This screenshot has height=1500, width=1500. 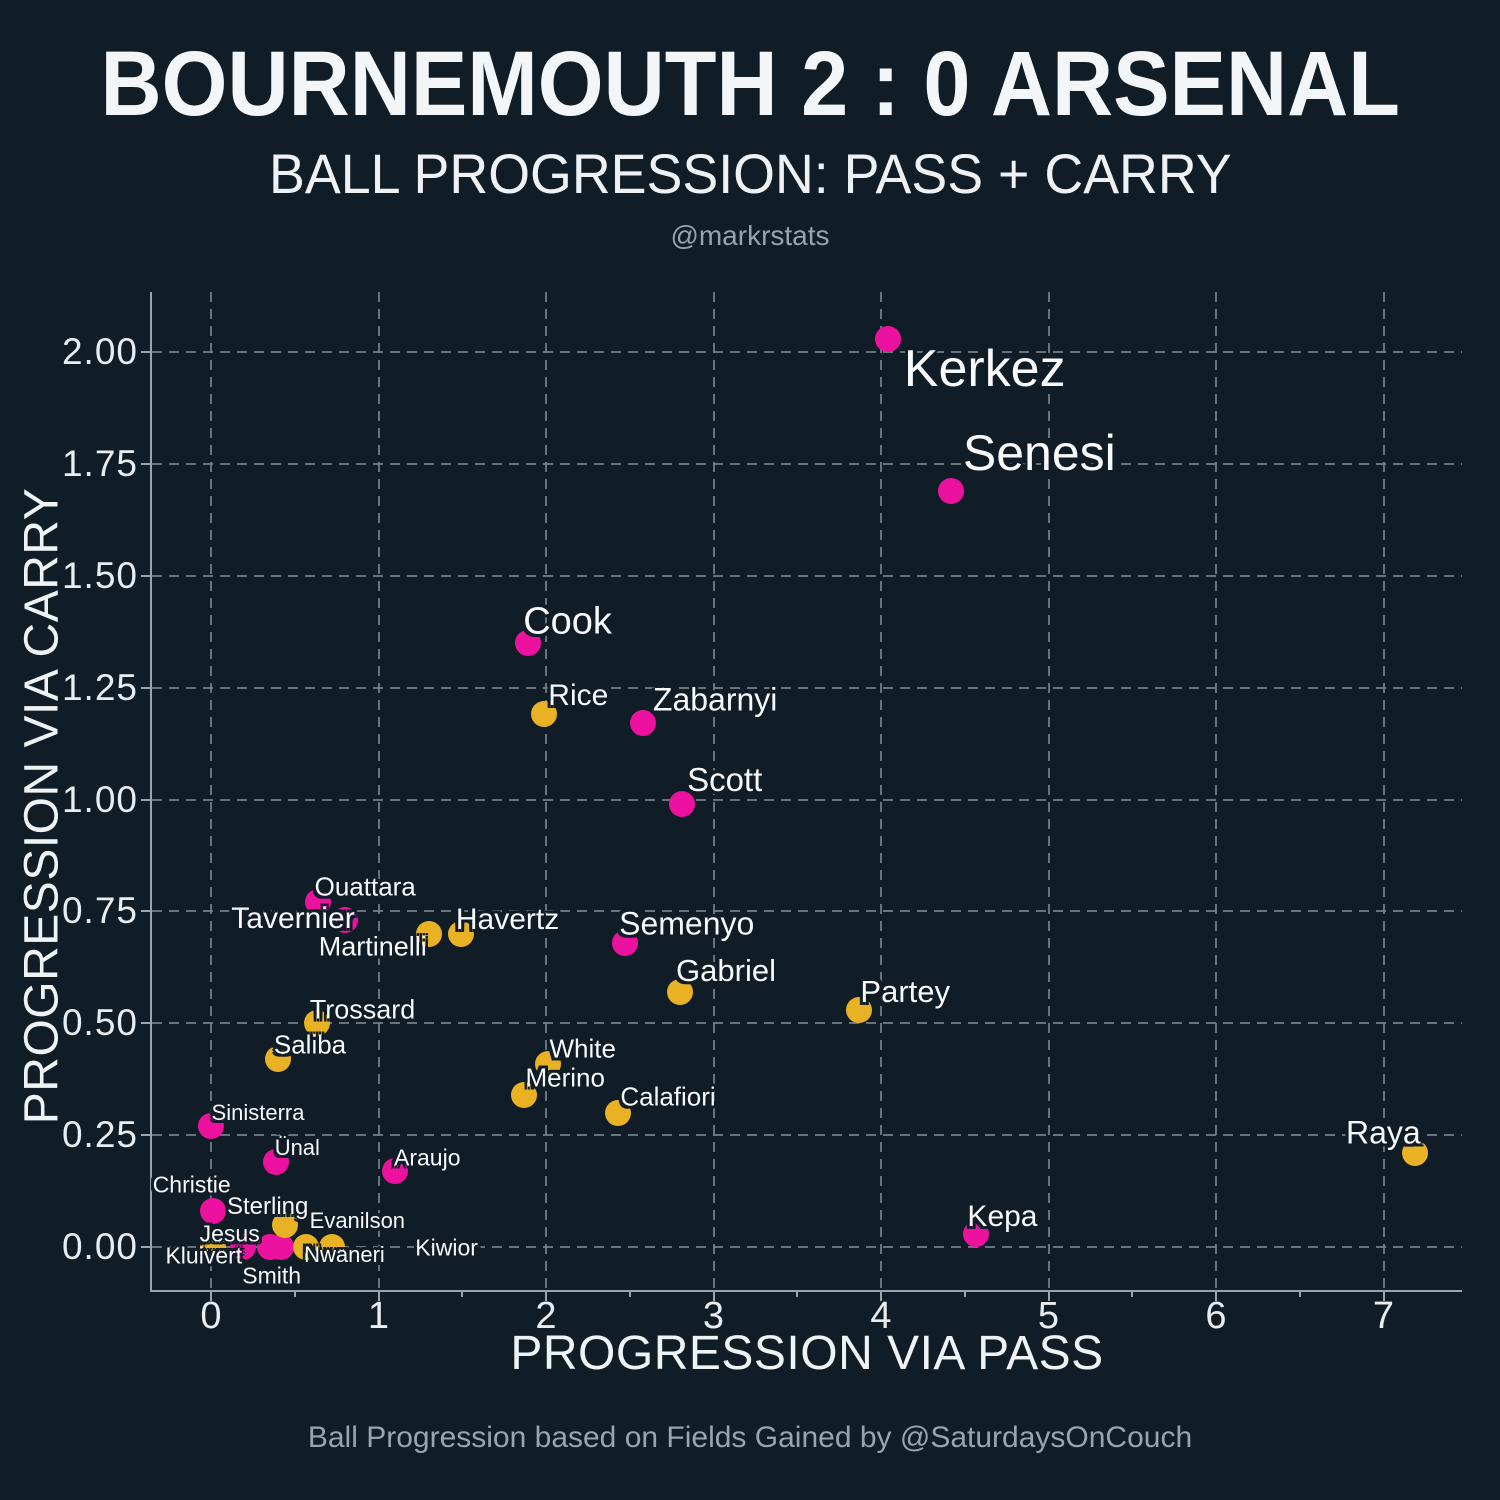 I want to click on data-point-label: Cook, so click(x=567, y=621).